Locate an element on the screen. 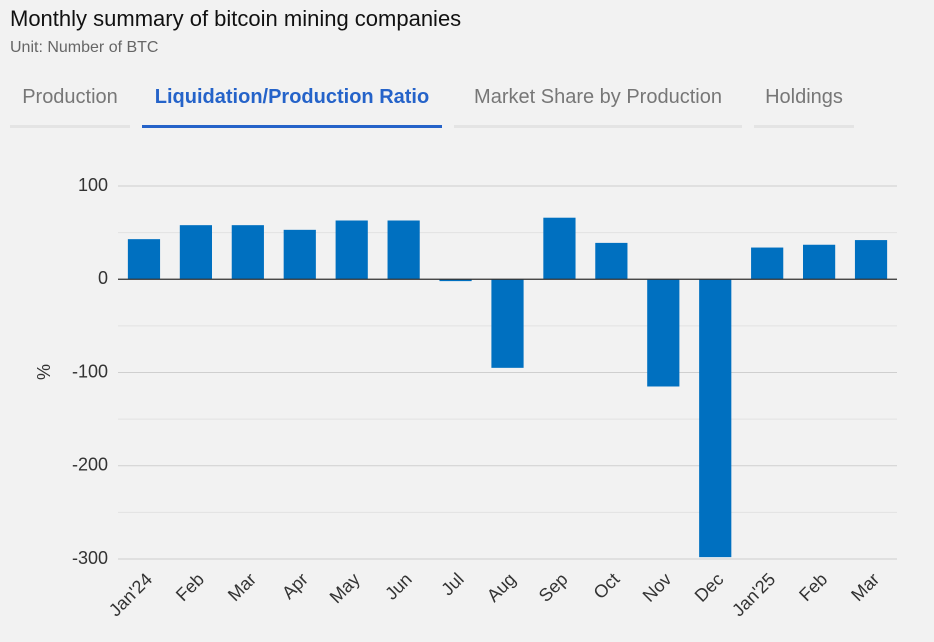  x-tick-label: Oct is located at coordinates (607, 586).